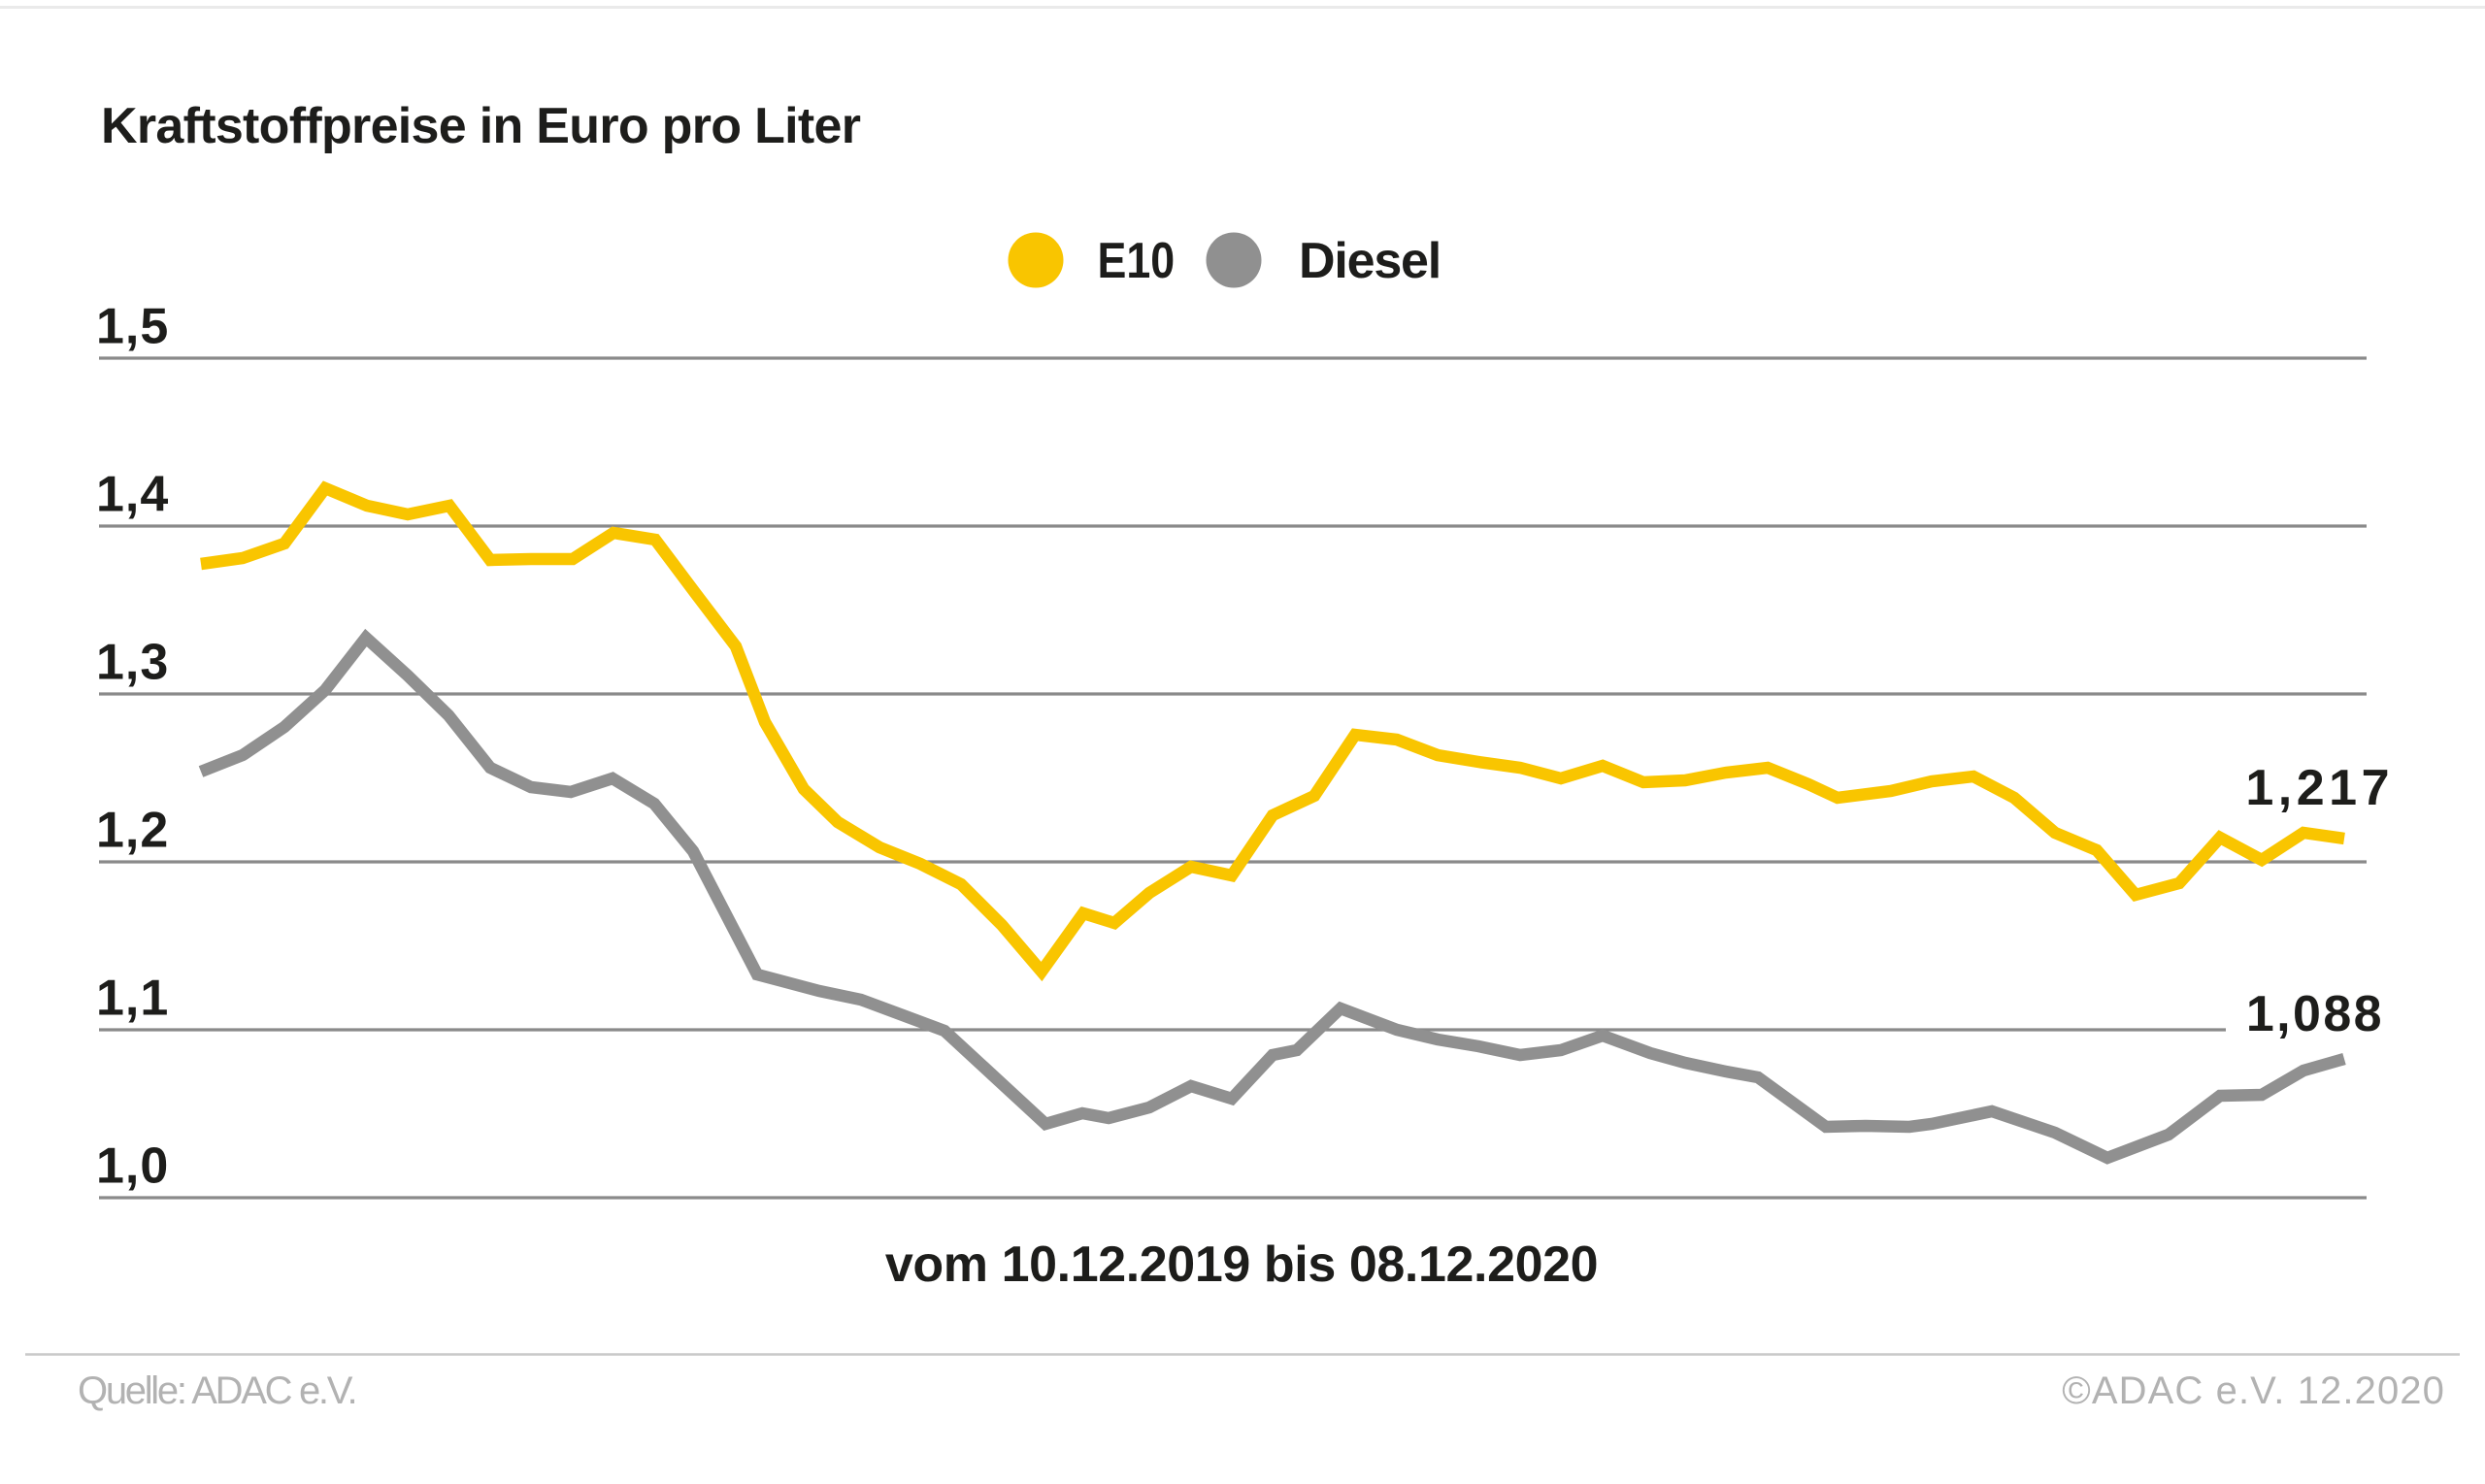  I want to click on svg-text: 1,4, so click(132, 494).